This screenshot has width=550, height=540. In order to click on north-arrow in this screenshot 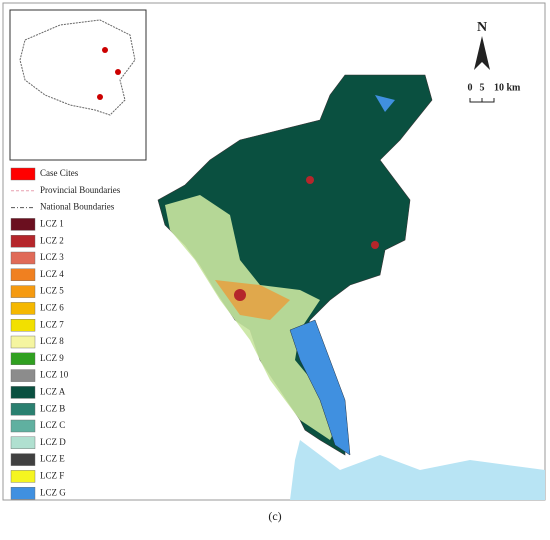, I will do `click(482, 53)`.